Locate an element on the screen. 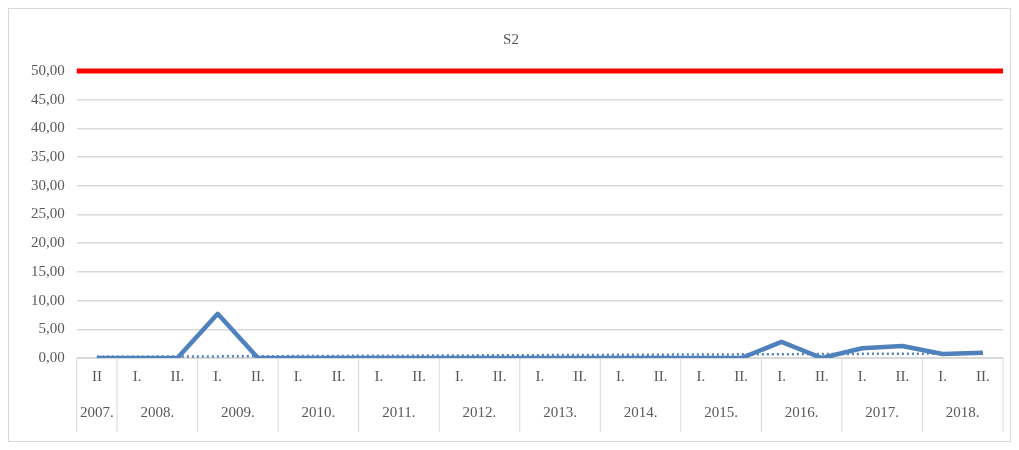 This screenshot has width=1019, height=450. text: 2017. is located at coordinates (882, 411).